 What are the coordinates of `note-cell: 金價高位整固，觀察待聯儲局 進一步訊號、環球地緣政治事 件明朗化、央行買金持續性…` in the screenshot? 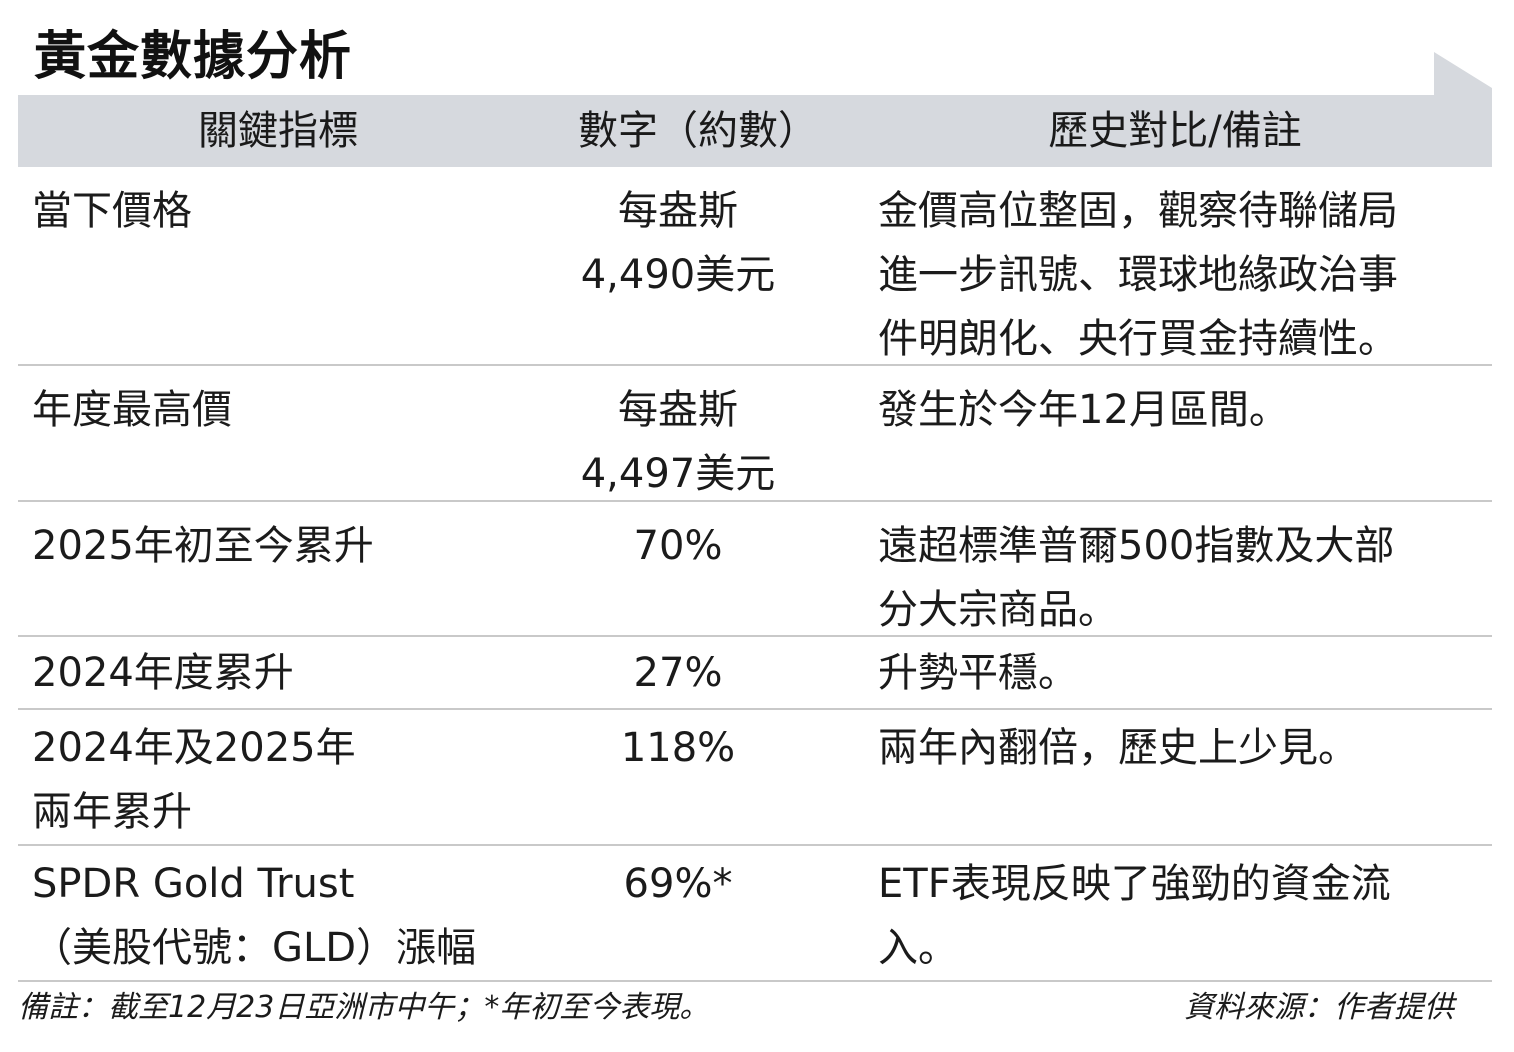 It's located at (1138, 275).